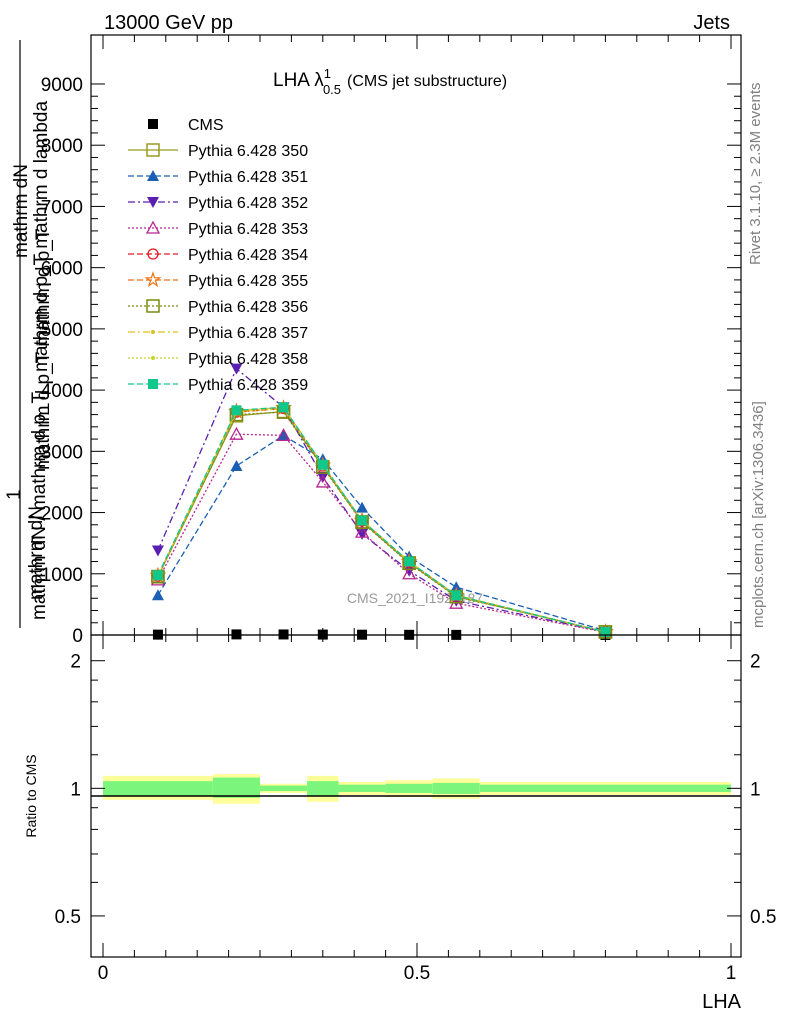 The image size is (786, 1024). I want to click on x-axis-label: LHA, so click(722, 1002).